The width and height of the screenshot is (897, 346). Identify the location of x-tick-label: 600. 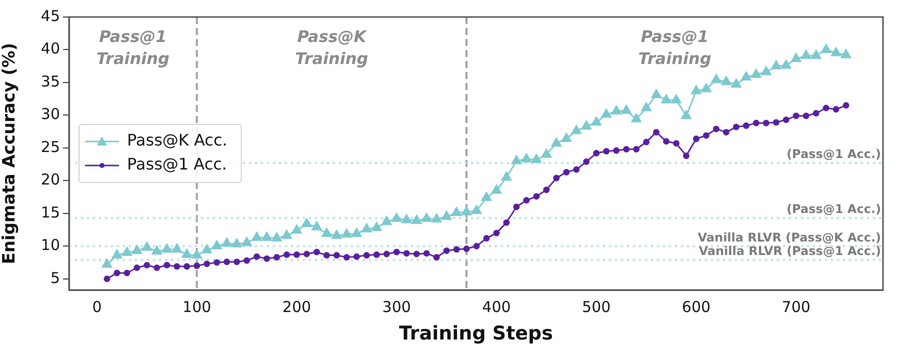
(696, 307).